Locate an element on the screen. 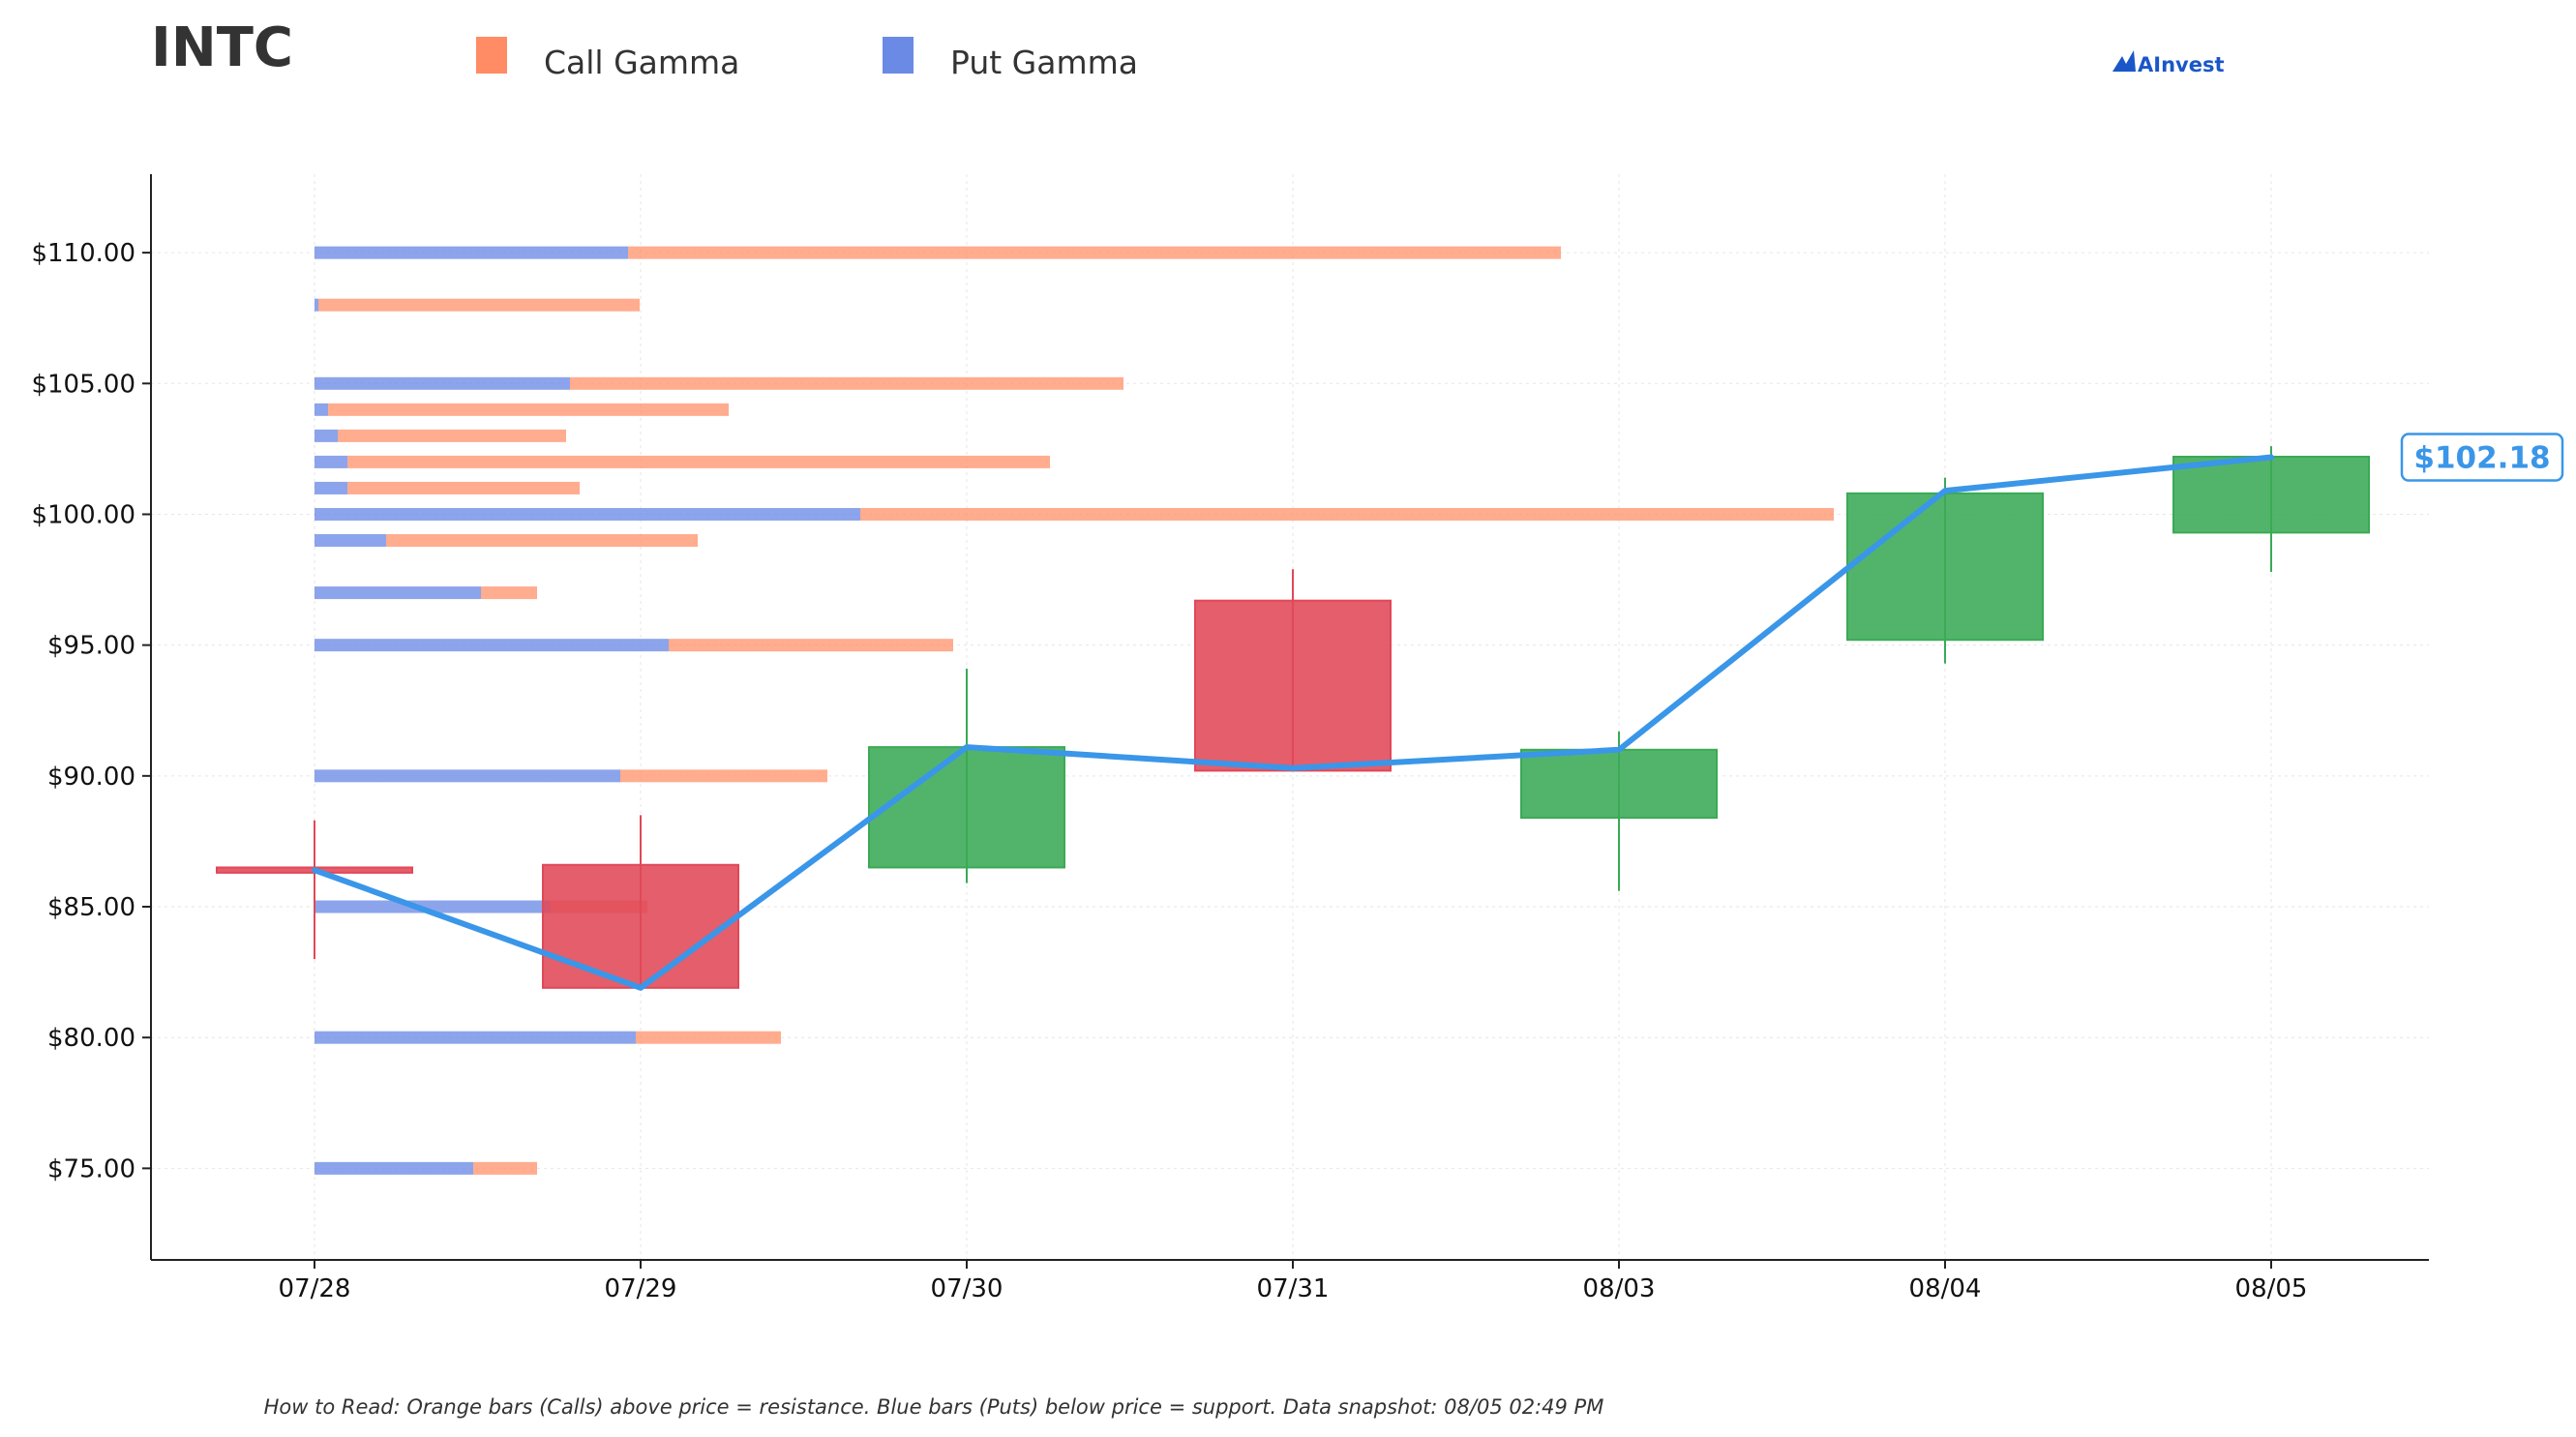 This screenshot has width=2576, height=1437. x-tick-label: 07/30 is located at coordinates (967, 1288).